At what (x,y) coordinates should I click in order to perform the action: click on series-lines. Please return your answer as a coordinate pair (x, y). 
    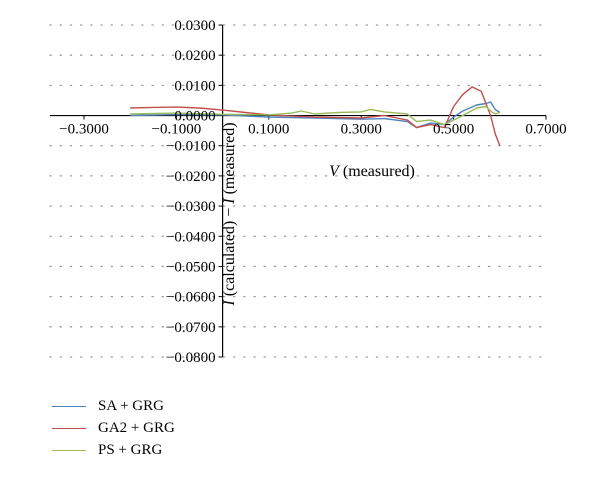
    Looking at the image, I should click on (315, 116).